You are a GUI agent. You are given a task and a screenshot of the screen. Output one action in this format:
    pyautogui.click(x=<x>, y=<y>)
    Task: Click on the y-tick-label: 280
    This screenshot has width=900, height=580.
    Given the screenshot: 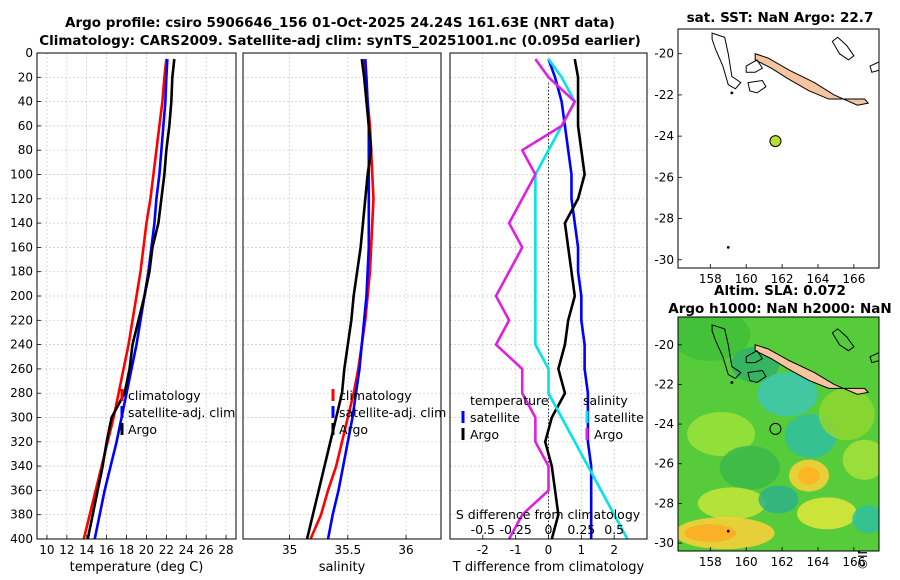 What is the action you would take?
    pyautogui.click(x=21, y=393)
    